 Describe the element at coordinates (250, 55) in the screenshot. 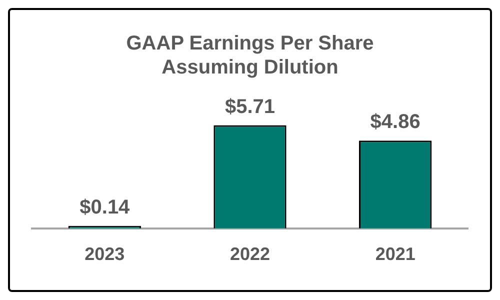

I see `chart-title: GAAP Earnings Per Share Assuming Dilution` at that location.